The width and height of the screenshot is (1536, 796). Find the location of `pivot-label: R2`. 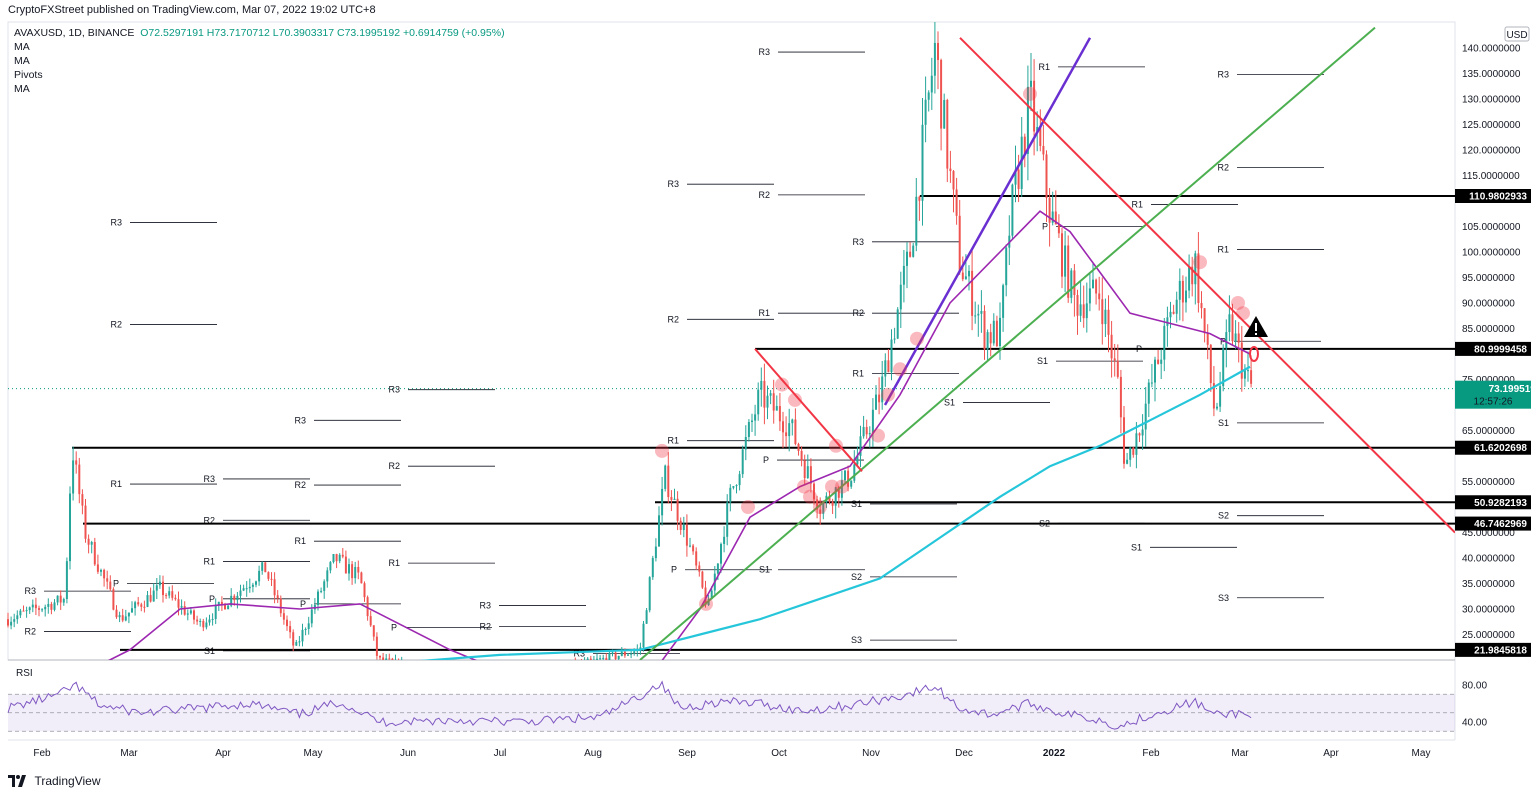

pivot-label: R2 is located at coordinates (116, 324).